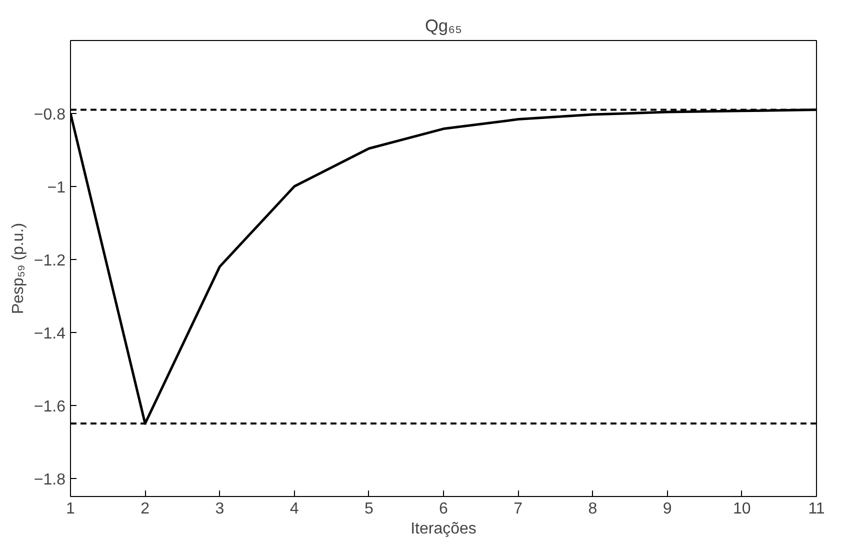 This screenshot has width=856, height=551. I want to click on x-axis-title: Iterações, so click(443, 529).